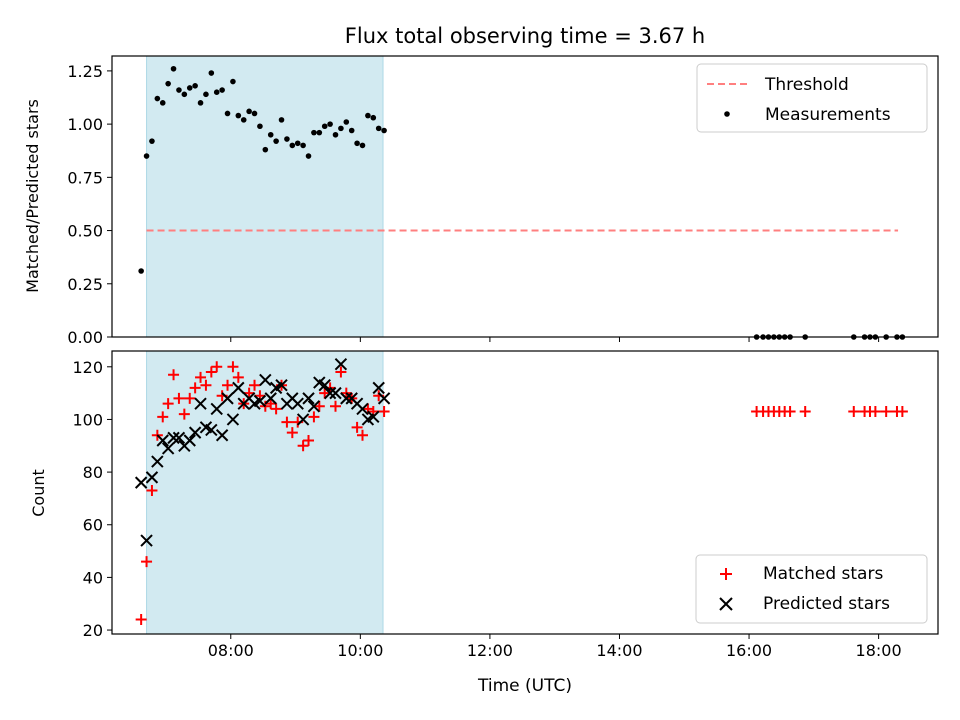 This screenshot has height=720, width=960. I want to click on legend-matched-swatch, so click(726, 574).